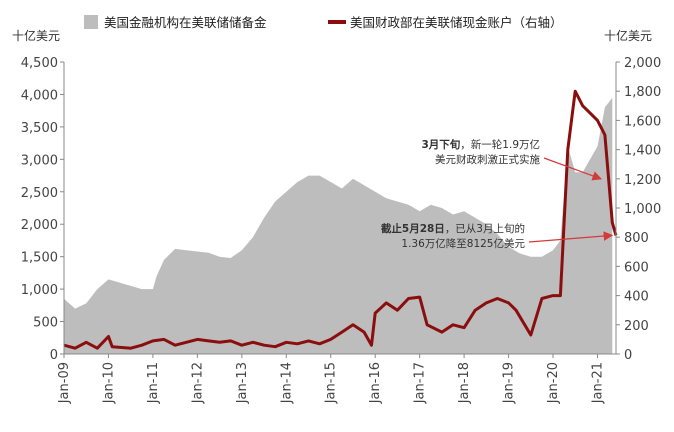 The image size is (674, 432). I want to click on left-axis-tick-label: 1,500, so click(39, 258).